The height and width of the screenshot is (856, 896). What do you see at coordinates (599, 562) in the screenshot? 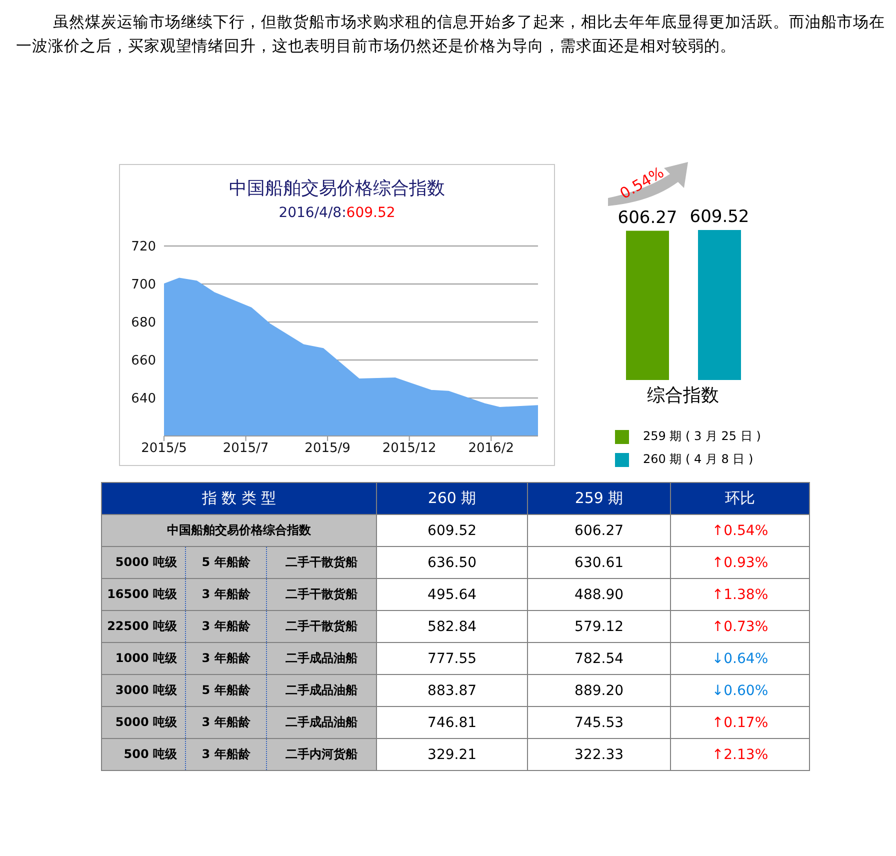
I see `text: 630.61` at bounding box center [599, 562].